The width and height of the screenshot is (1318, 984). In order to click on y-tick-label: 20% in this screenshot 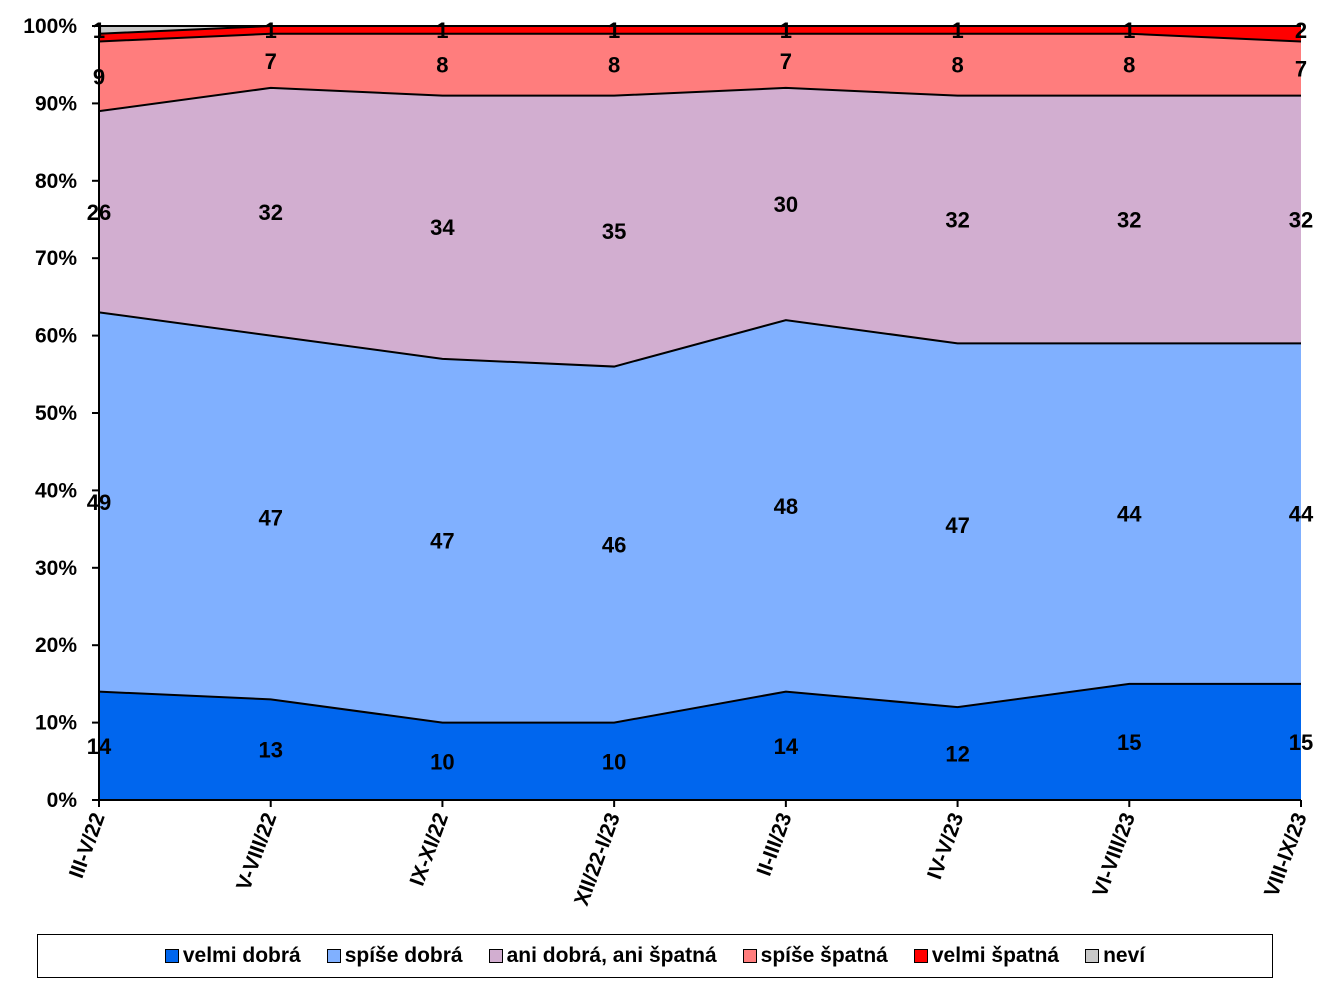, I will do `click(56, 645)`.